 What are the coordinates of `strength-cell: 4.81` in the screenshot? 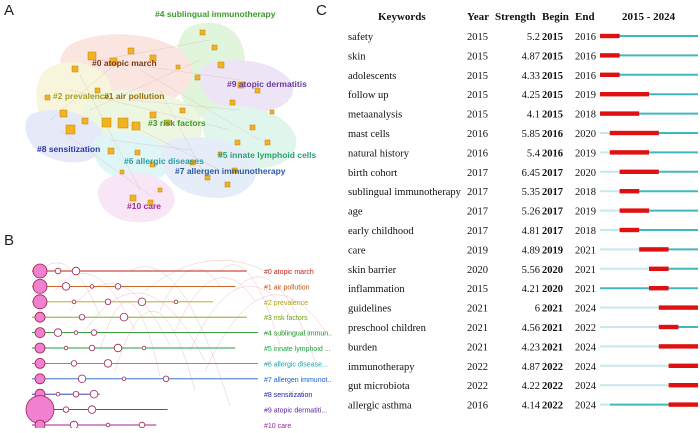 It's located at (531, 231).